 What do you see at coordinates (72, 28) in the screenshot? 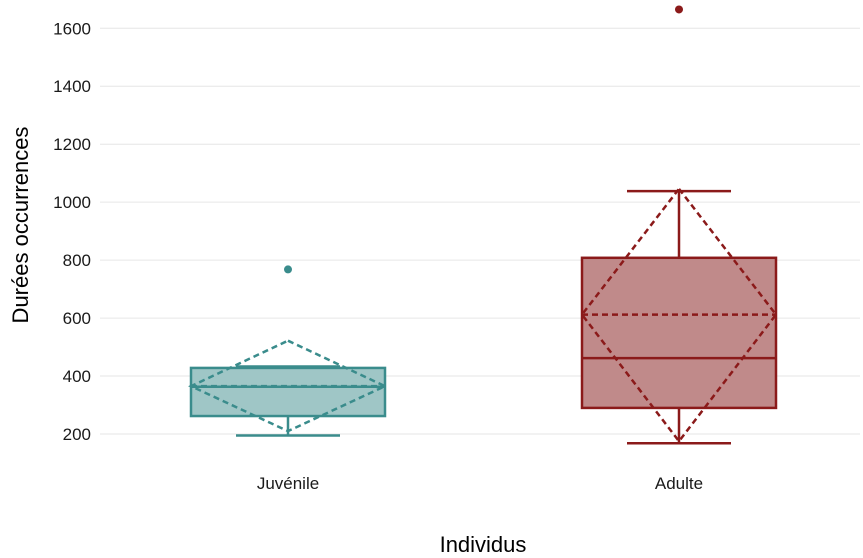
I see `y-tick-label: 1600` at bounding box center [72, 28].